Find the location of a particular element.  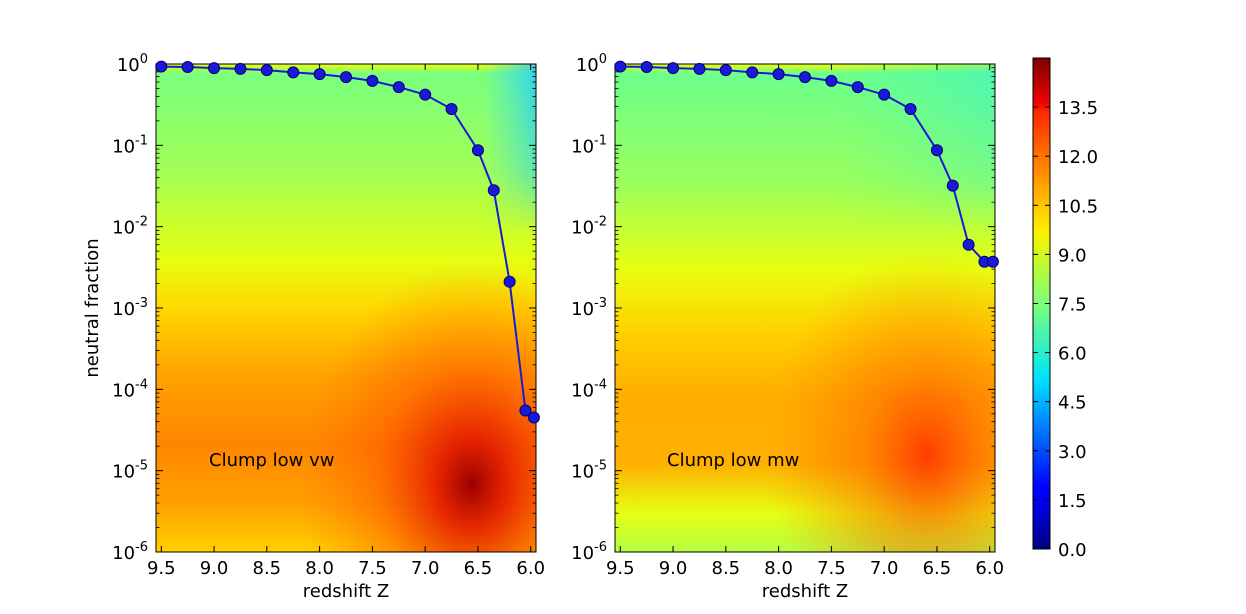

left-y-axis-label: neutral fraction is located at coordinates (92, 307).